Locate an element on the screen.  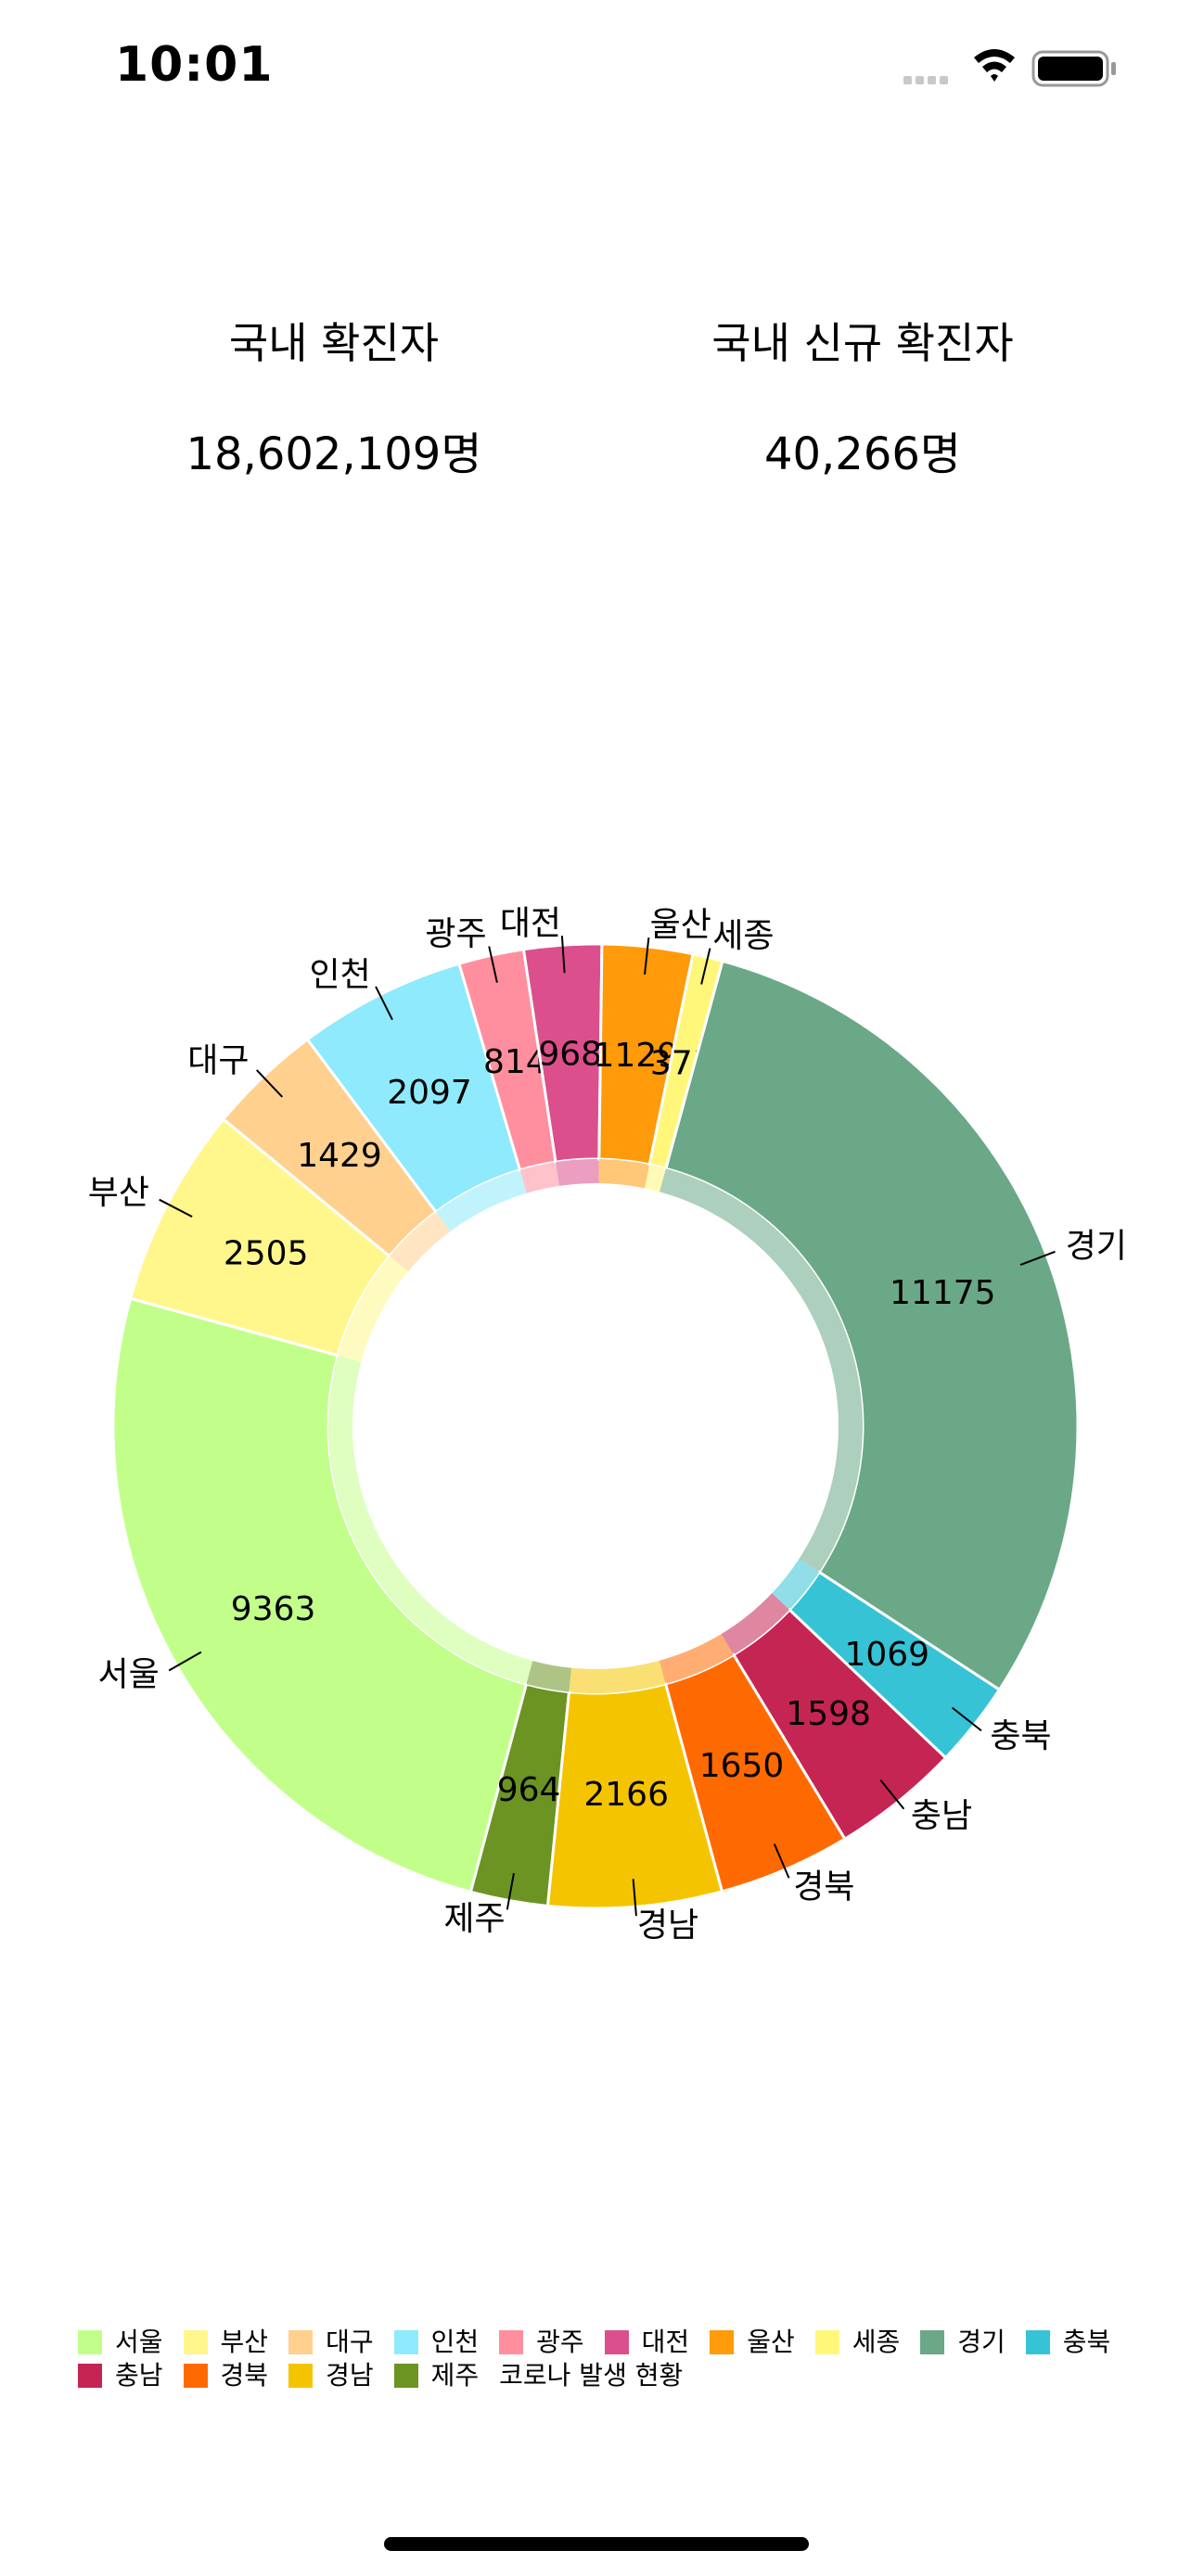
slice-11-leader-line is located at coordinates (781, 1861).